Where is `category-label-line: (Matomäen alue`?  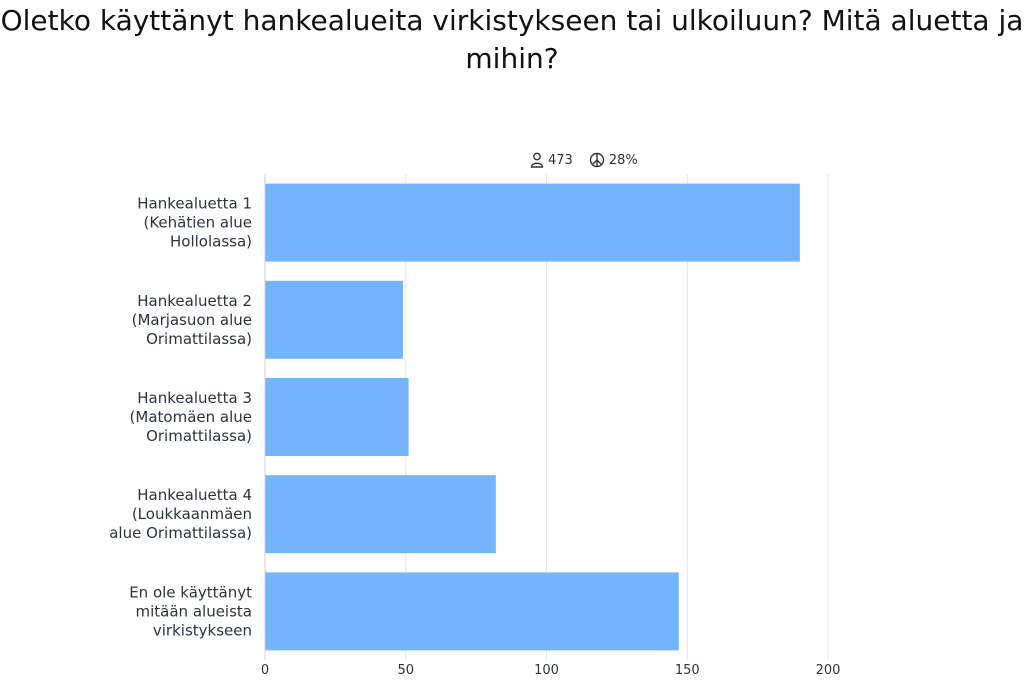 category-label-line: (Matomäen alue is located at coordinates (191, 417).